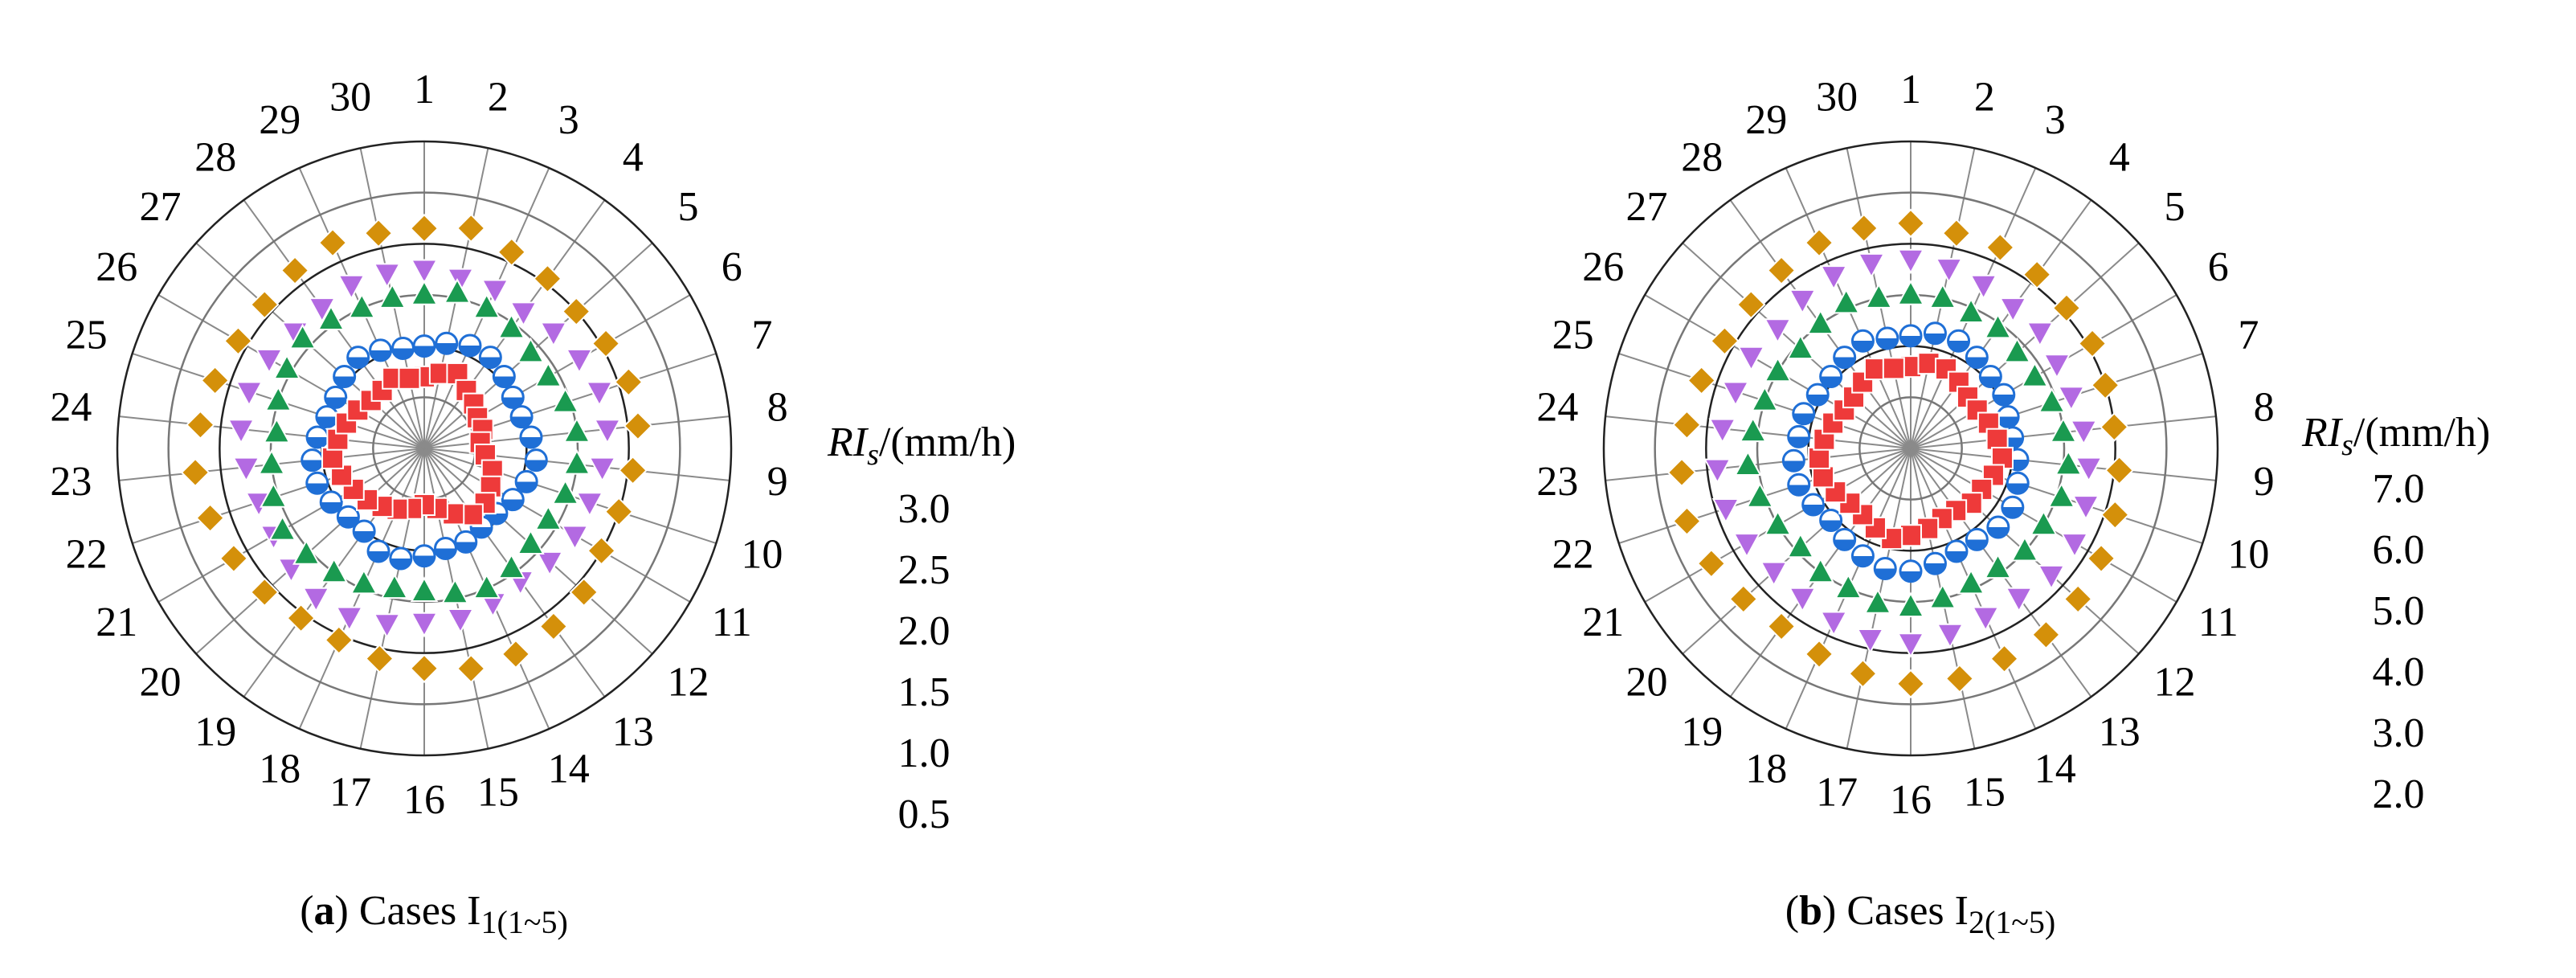 This screenshot has width=2576, height=978. What do you see at coordinates (925, 509) in the screenshot?
I see `r-tick-label: 3.0` at bounding box center [925, 509].